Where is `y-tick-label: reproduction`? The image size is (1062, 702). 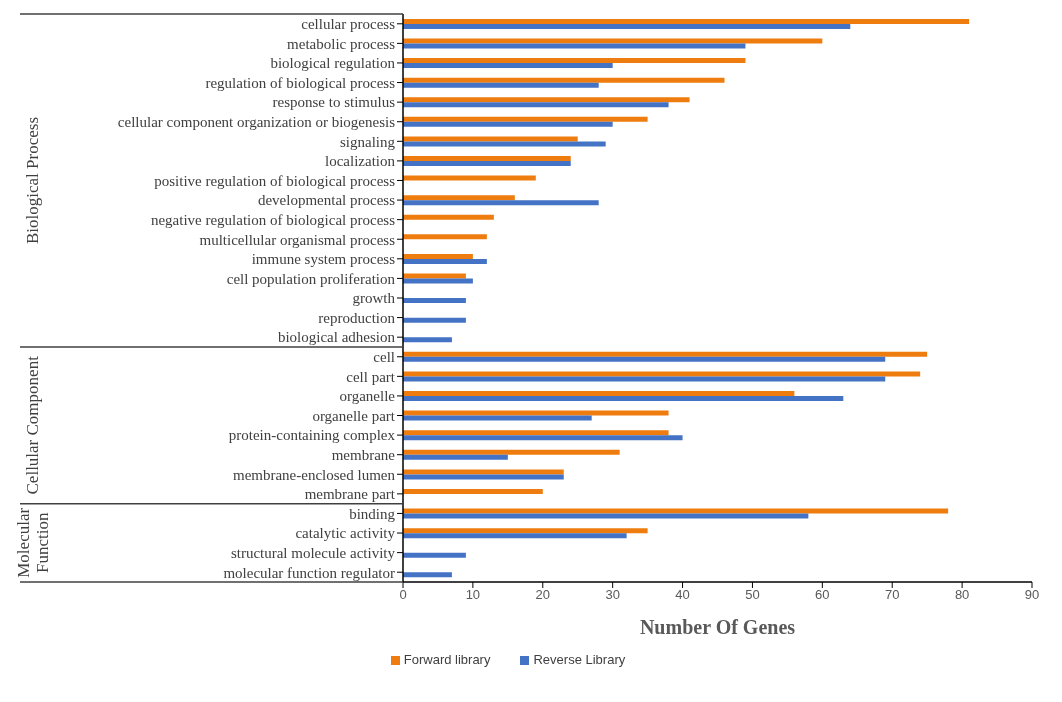
y-tick-label: reproduction is located at coordinates (357, 317).